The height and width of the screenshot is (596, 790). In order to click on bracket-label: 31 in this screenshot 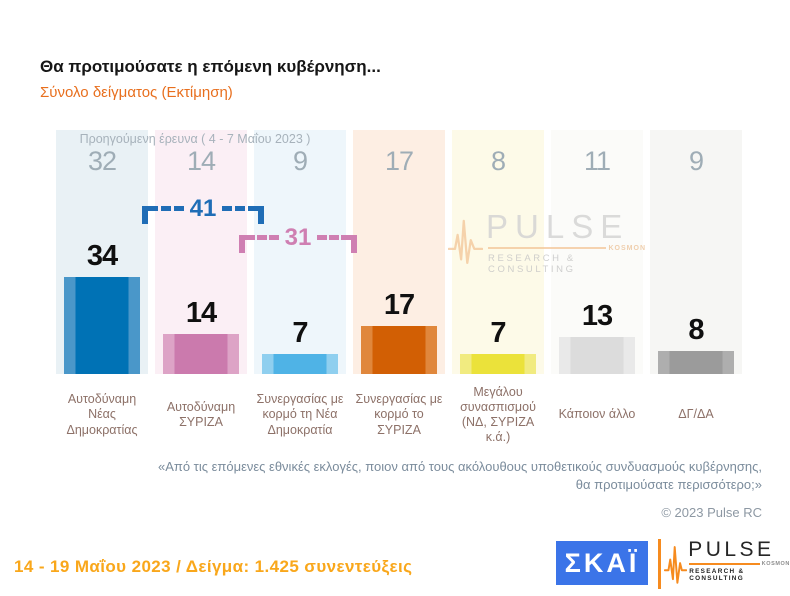, I will do `click(298, 237)`.